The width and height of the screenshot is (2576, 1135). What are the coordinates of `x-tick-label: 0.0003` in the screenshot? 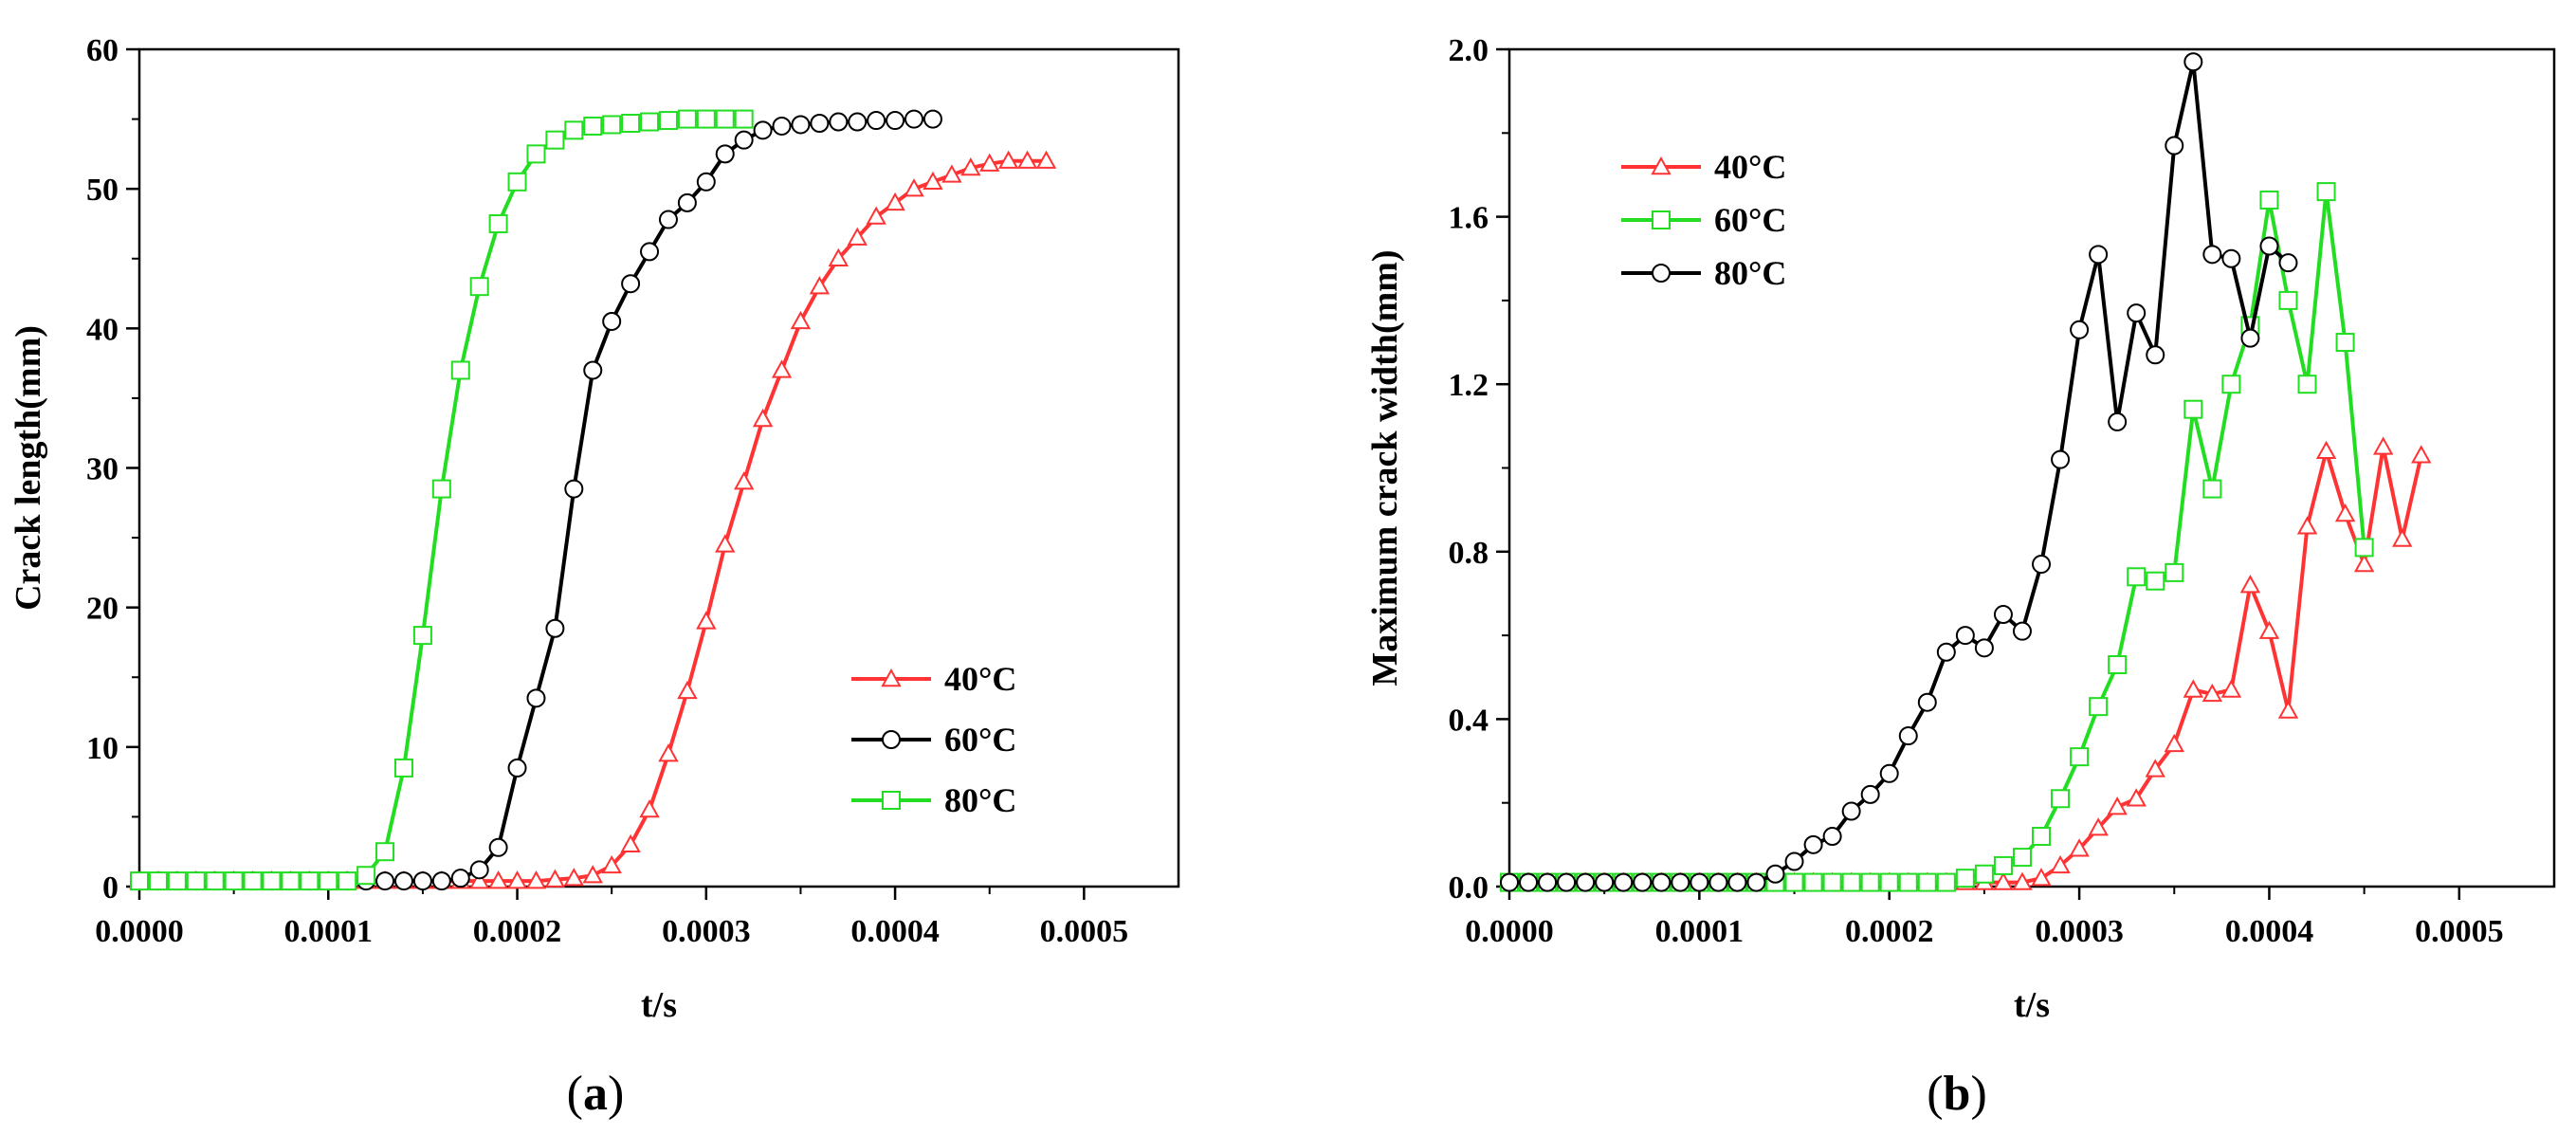 It's located at (706, 931).